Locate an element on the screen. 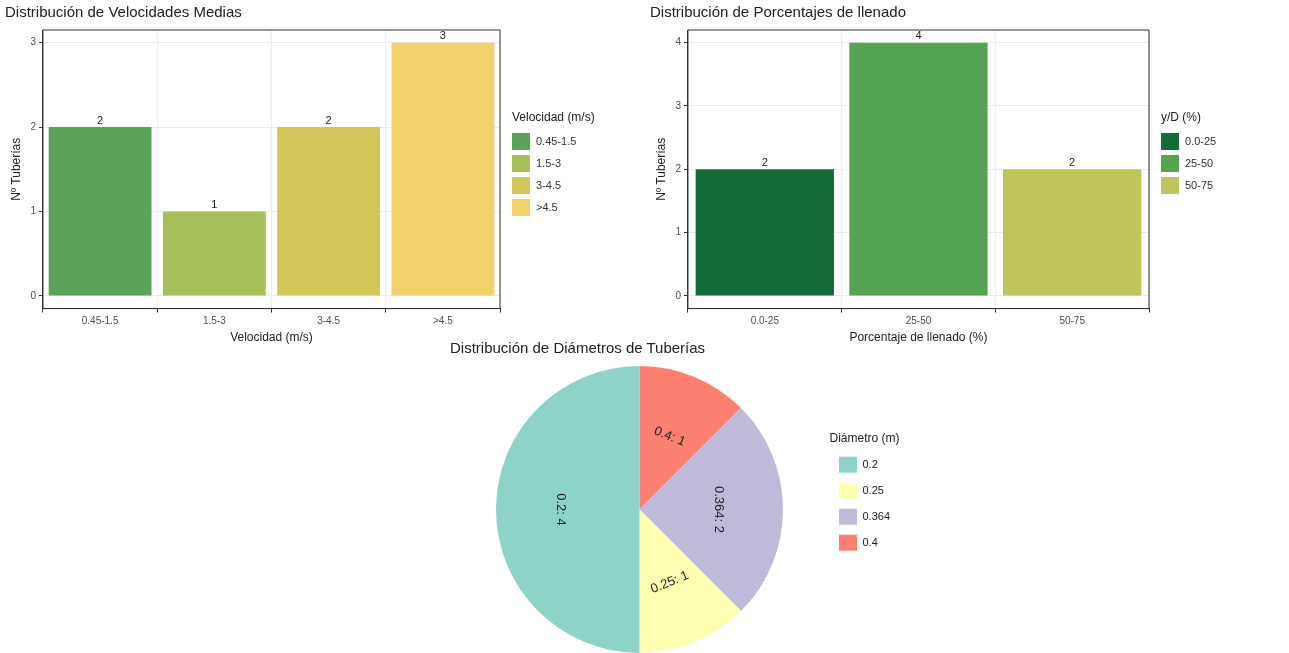  x-tick-label: 25-50 is located at coordinates (918, 321).